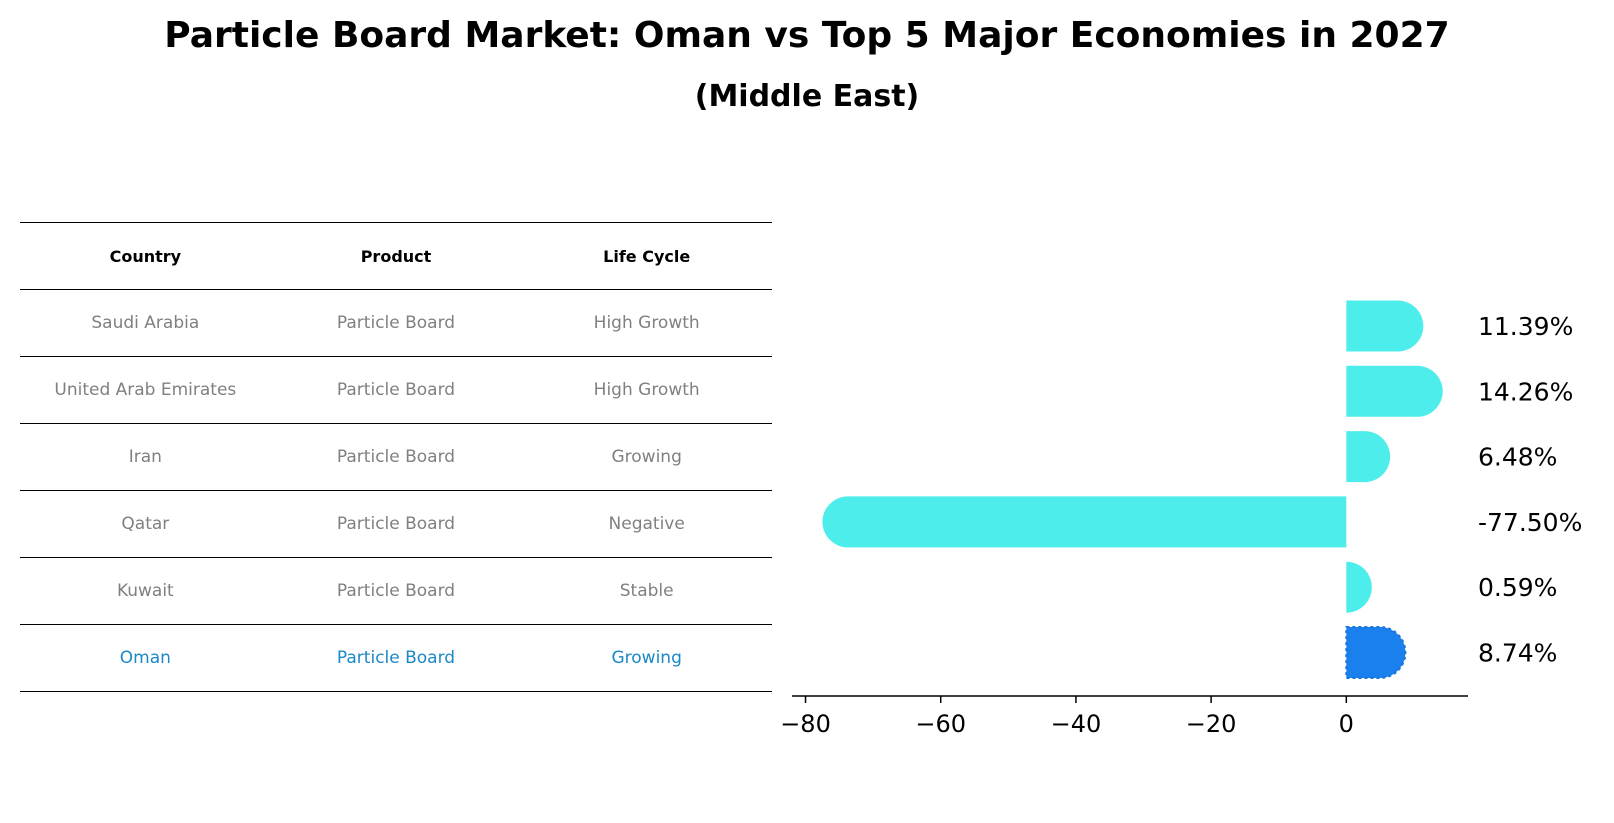  What do you see at coordinates (1517, 653) in the screenshot?
I see `data-label: 8.74%` at bounding box center [1517, 653].